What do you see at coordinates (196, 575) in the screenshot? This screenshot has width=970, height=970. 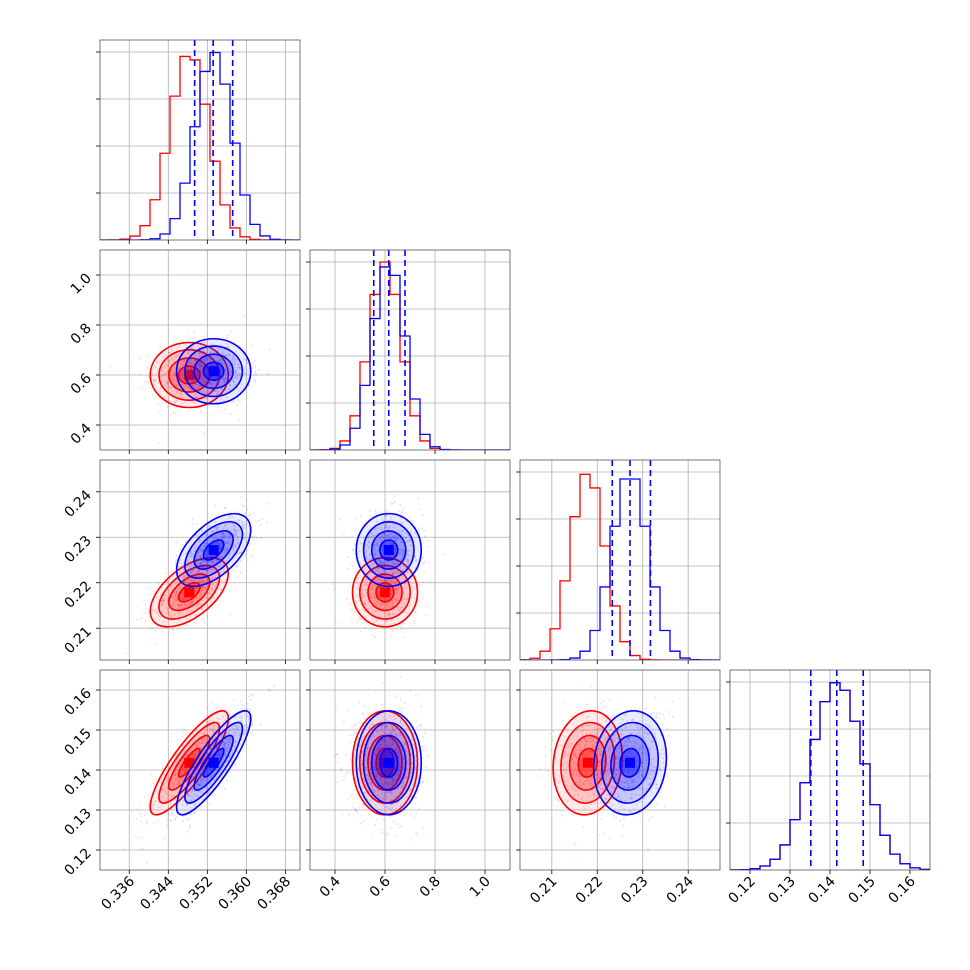 I see `panel-content` at bounding box center [196, 575].